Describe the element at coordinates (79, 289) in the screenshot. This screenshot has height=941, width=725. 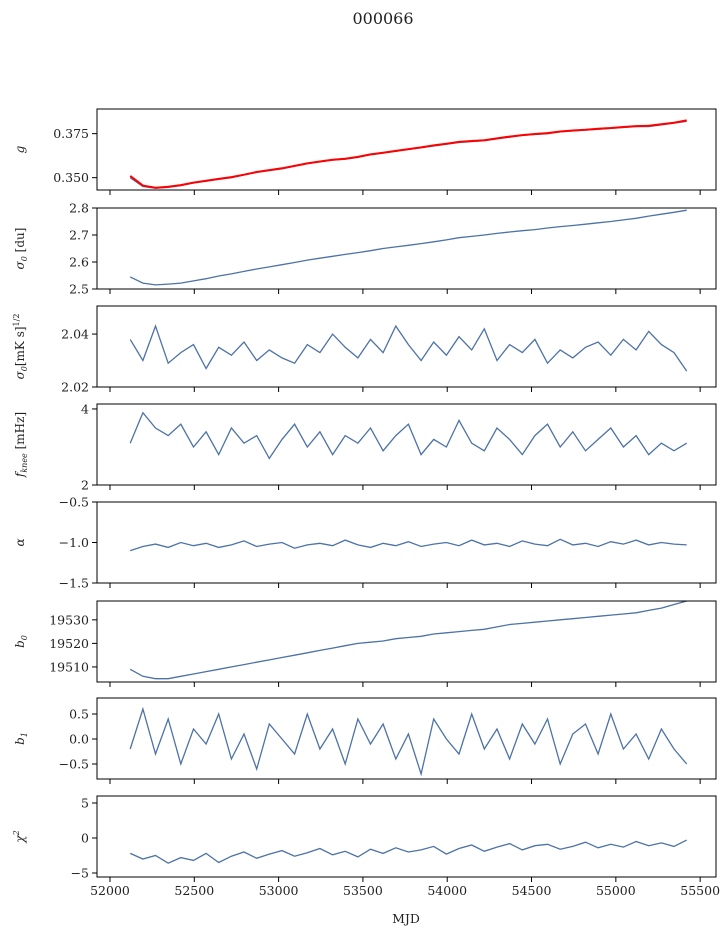
I see `y-tick-label: 2.5` at that location.